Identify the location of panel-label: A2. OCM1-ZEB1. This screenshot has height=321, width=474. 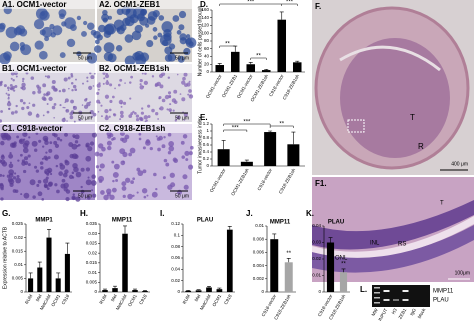
(129, 4).